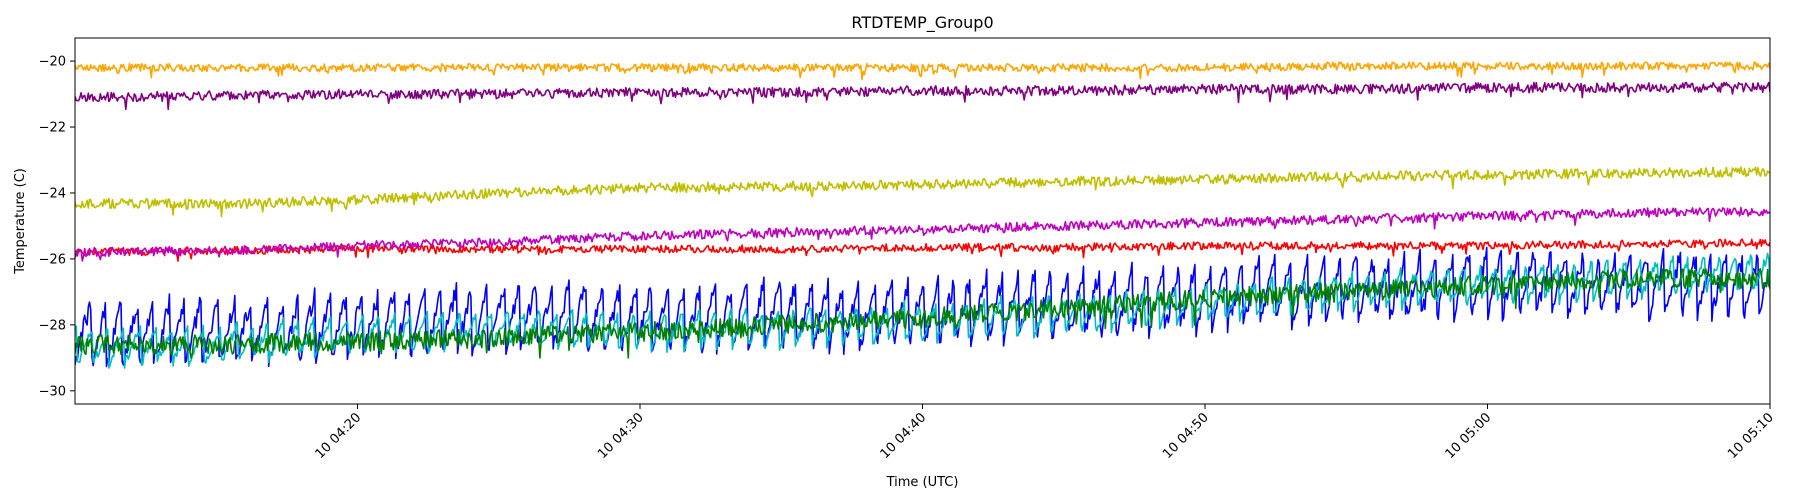  What do you see at coordinates (52, 391) in the screenshot?
I see `y-tick-label: −30` at bounding box center [52, 391].